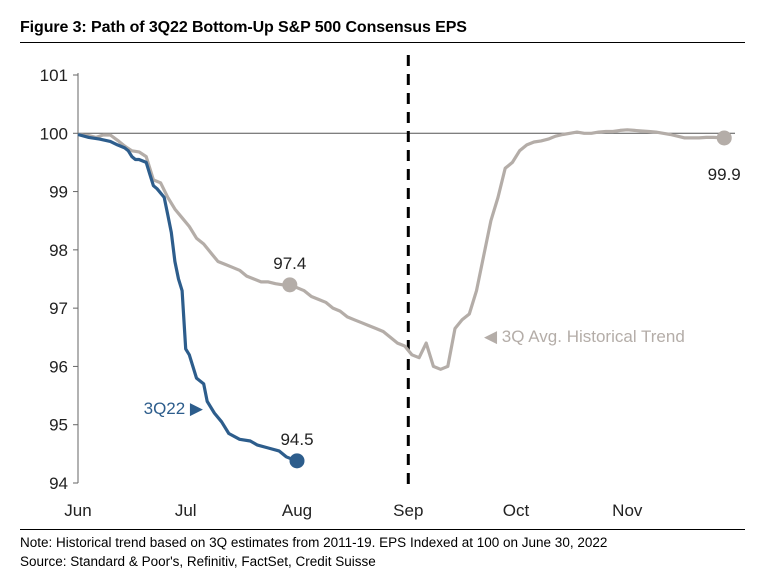  I want to click on x-tick-label: Aug, so click(297, 510).